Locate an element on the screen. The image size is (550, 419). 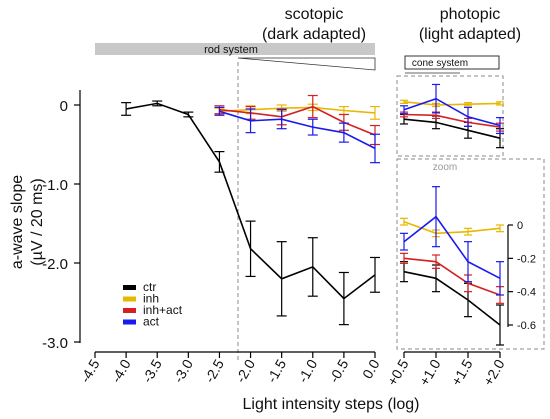
x-tick-label: -3.5 is located at coordinates (152, 370).